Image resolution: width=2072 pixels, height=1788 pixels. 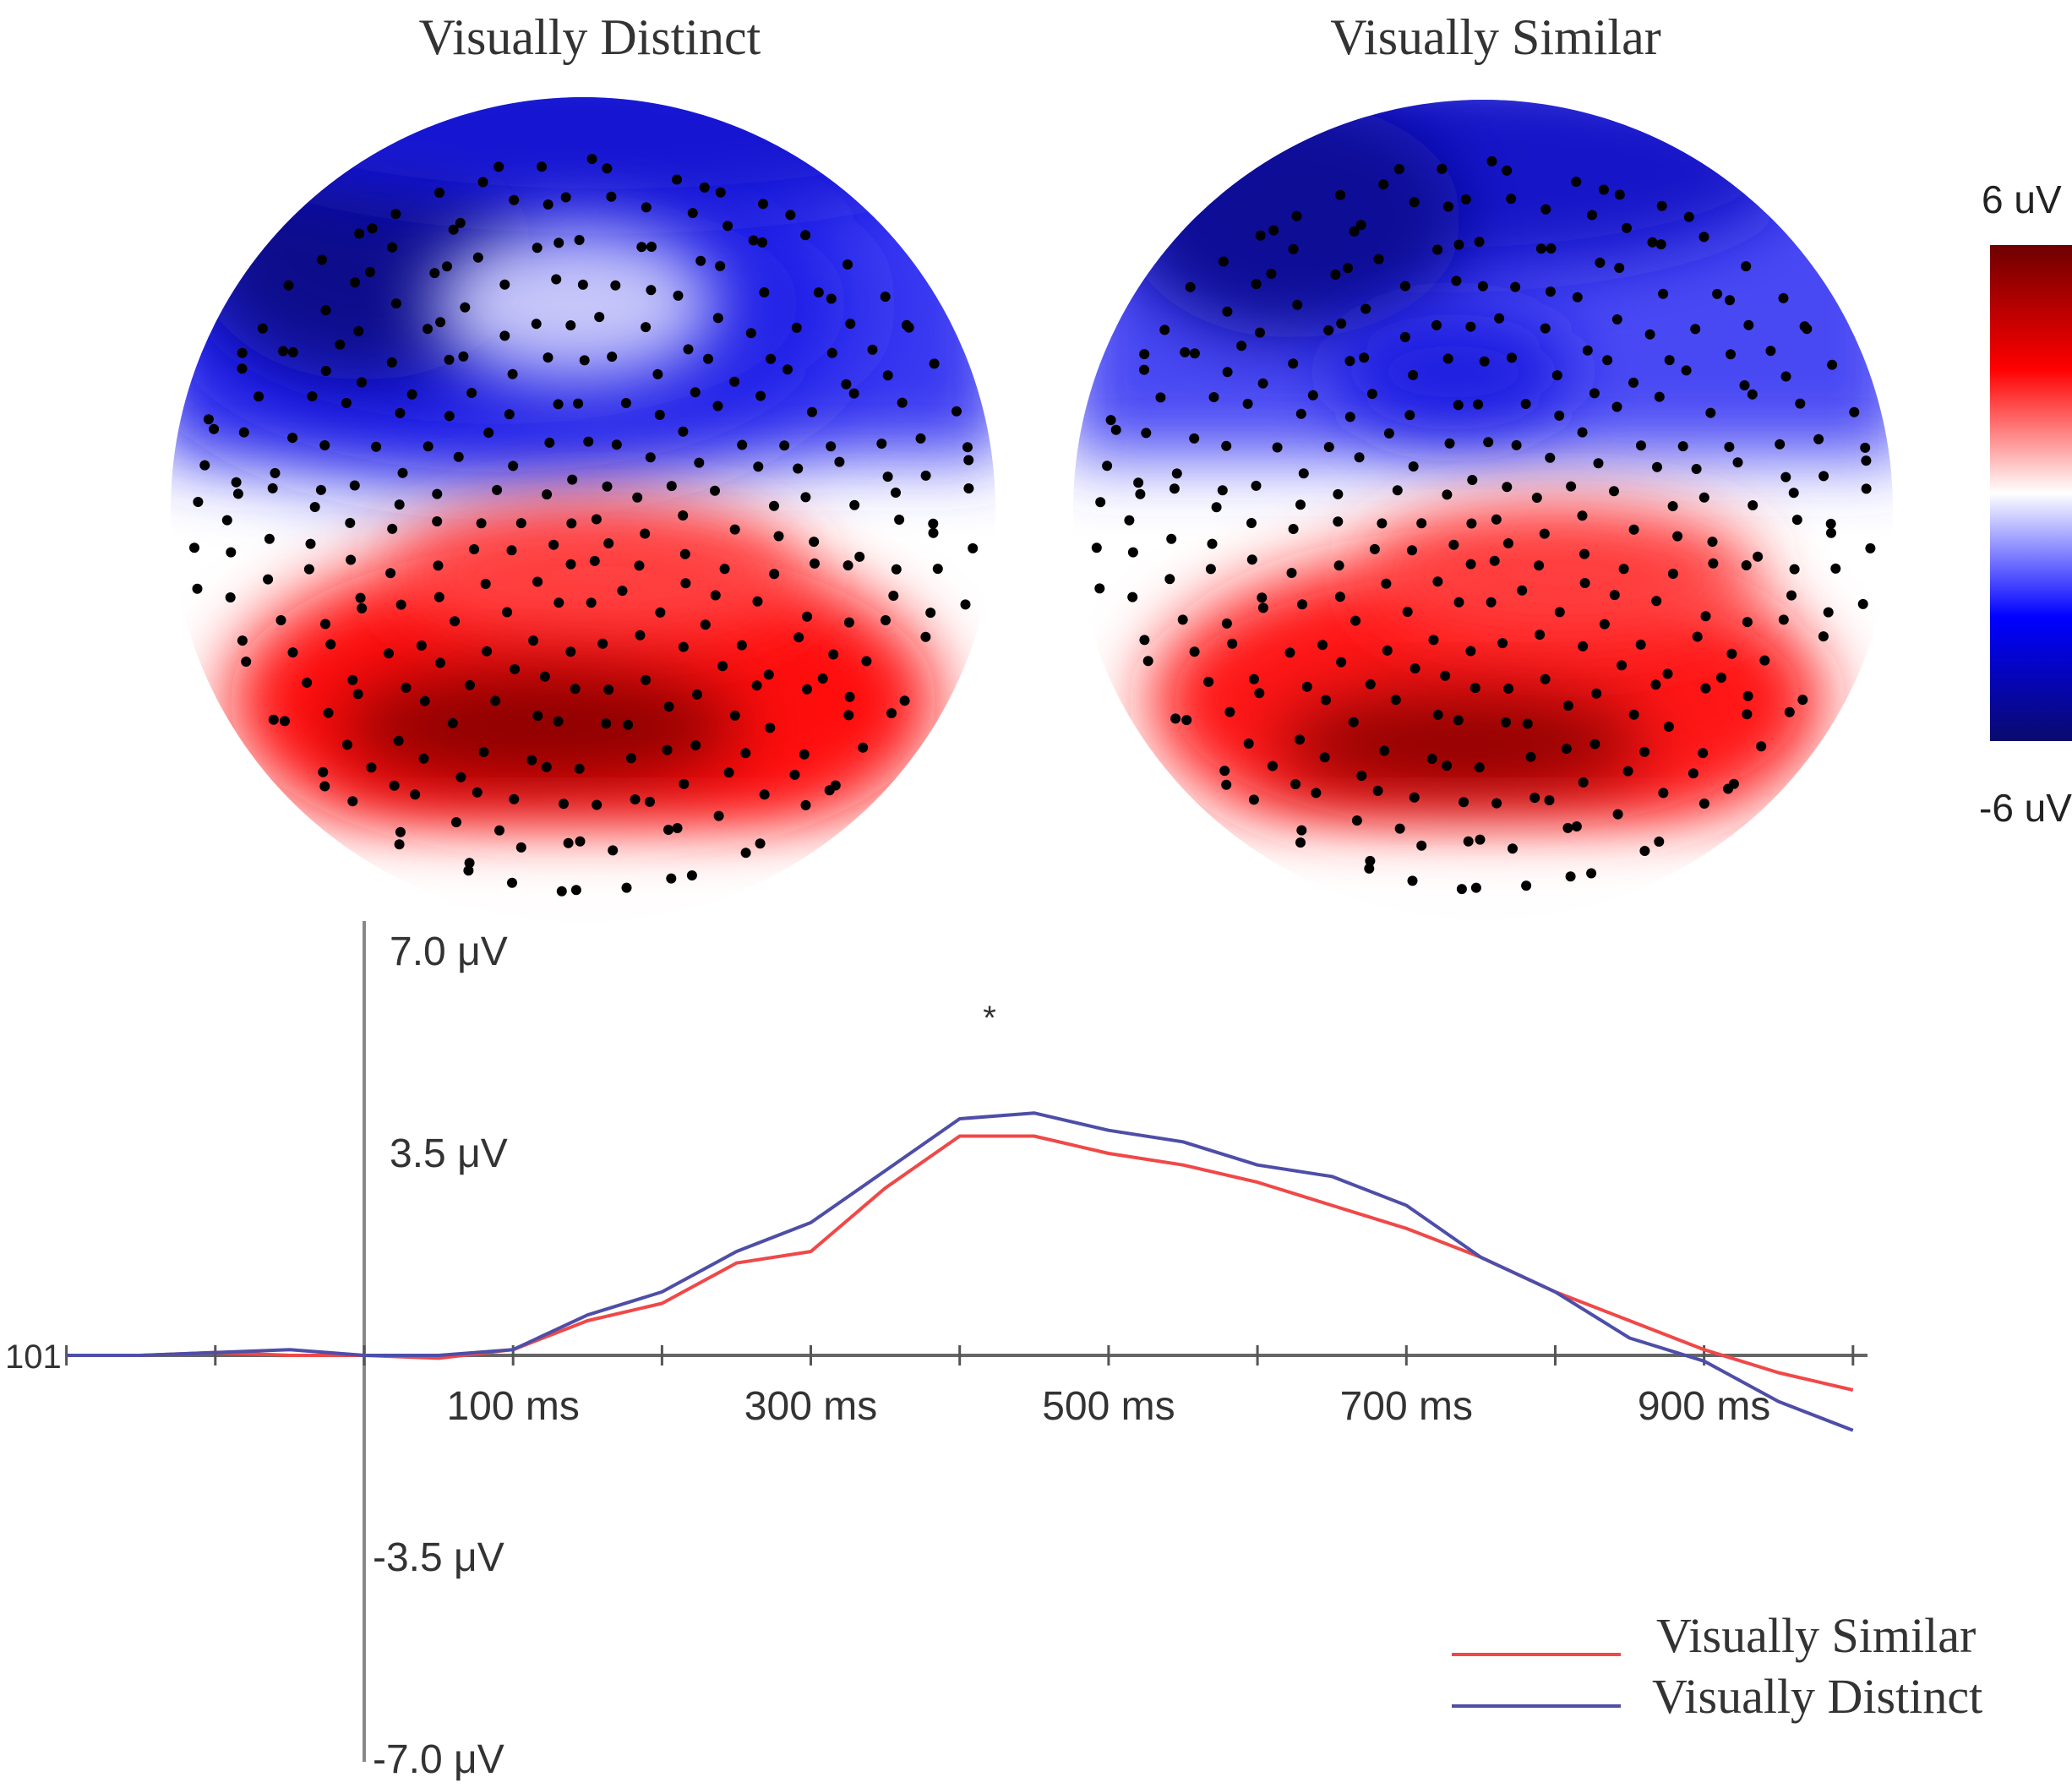 I want to click on colorbar: 6 uV -6 uV, so click(x=2025, y=503).